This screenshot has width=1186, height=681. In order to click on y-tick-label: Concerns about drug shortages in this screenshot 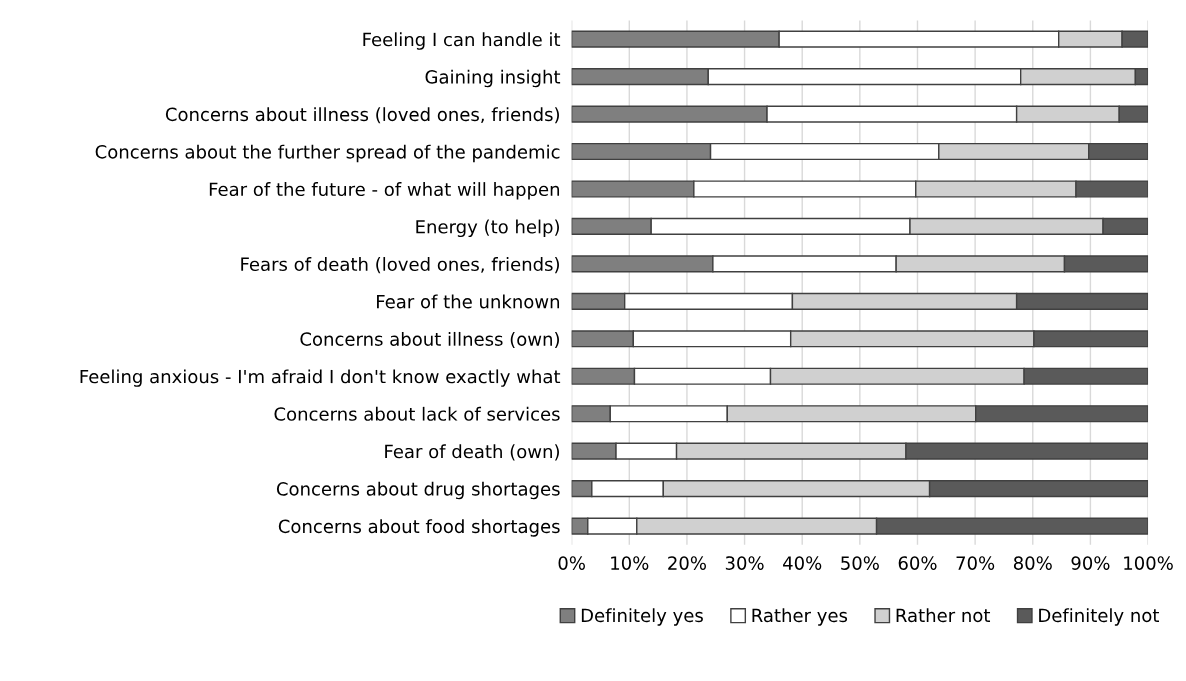, I will do `click(418, 490)`.